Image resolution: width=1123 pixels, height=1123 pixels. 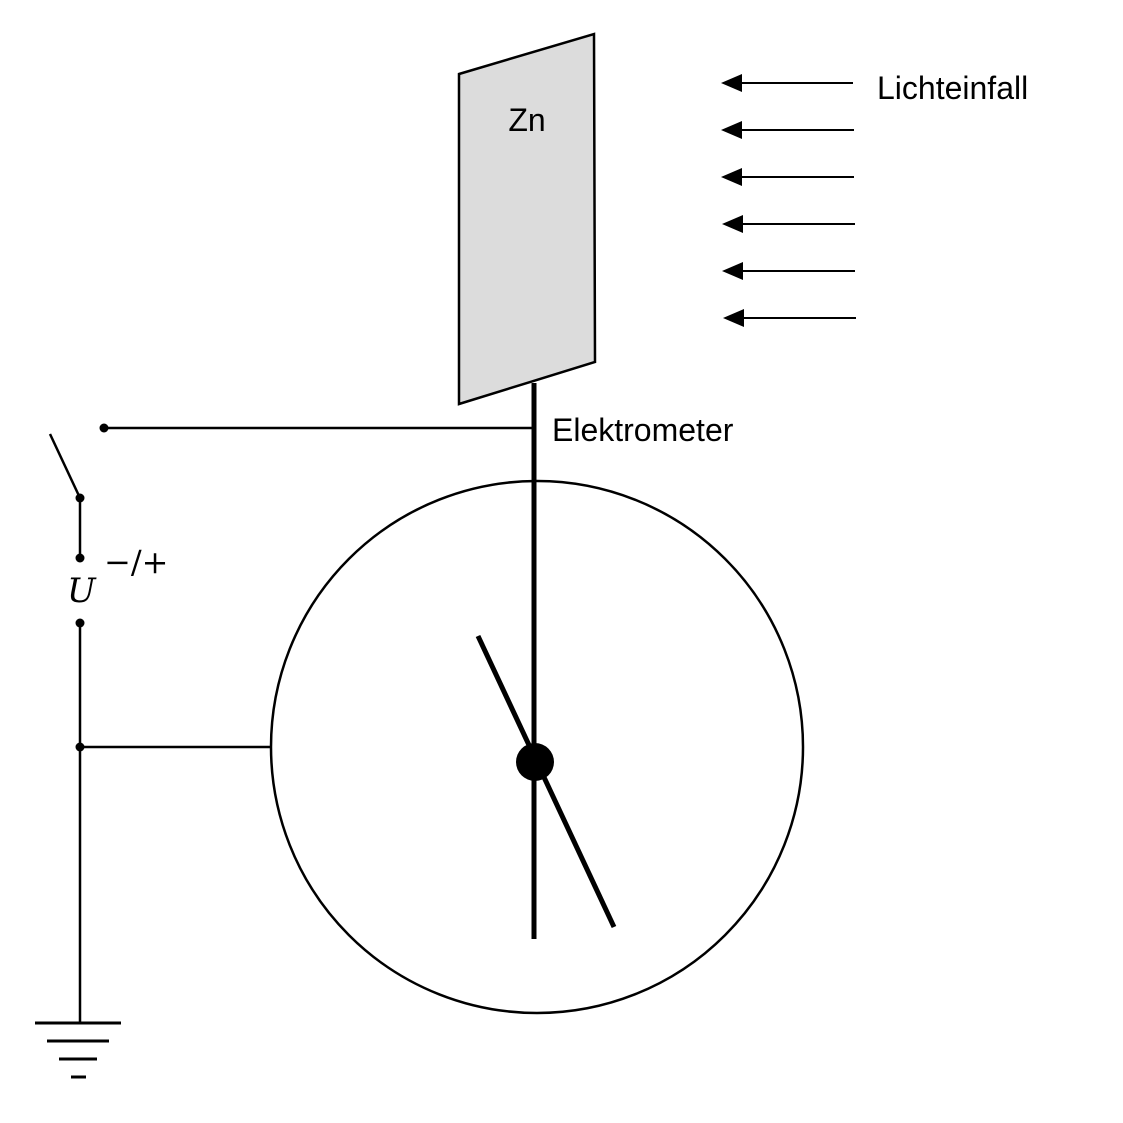 What do you see at coordinates (104, 428) in the screenshot?
I see `switch-contact-top` at bounding box center [104, 428].